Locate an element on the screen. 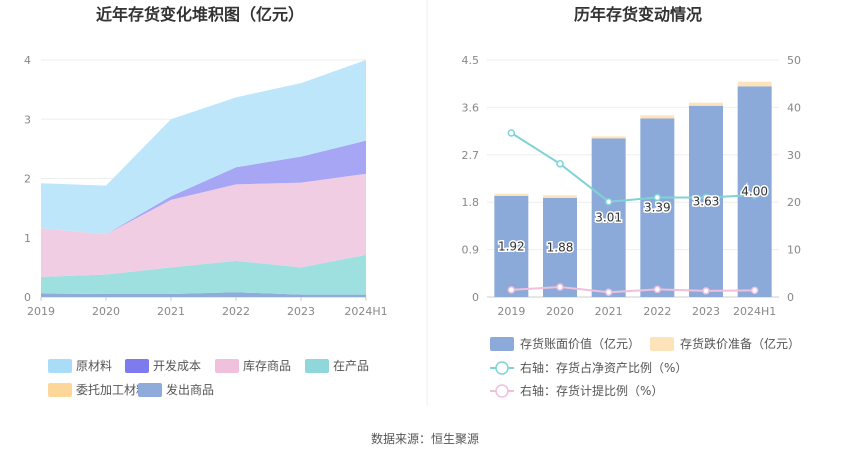  right-left-y-tick-label: 0 is located at coordinates (475, 297).